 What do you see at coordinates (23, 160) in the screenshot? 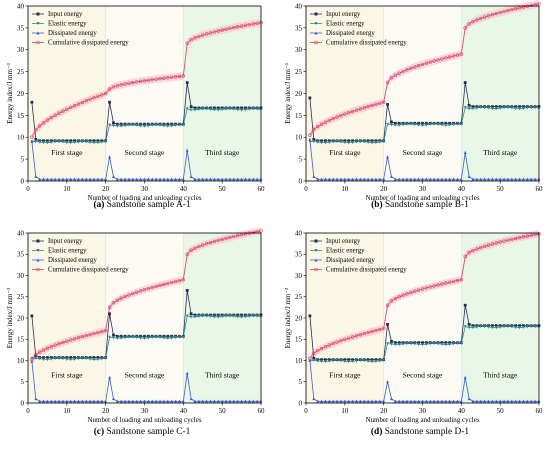
I see `y-tick-label: 5` at bounding box center [23, 160].